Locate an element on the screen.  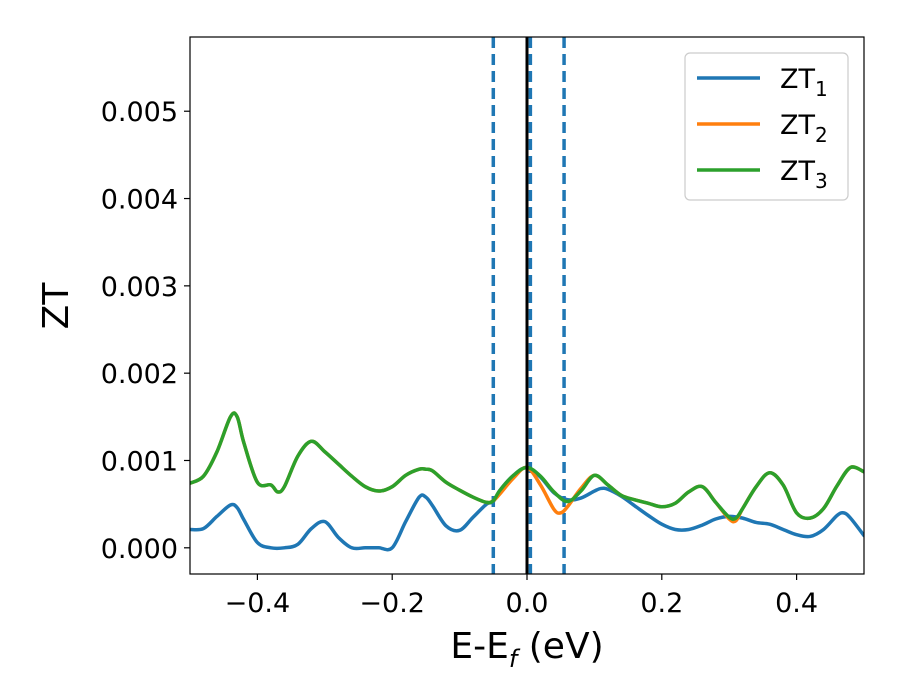
x-axis-title: E-Ef (eV) is located at coordinates (526, 649).